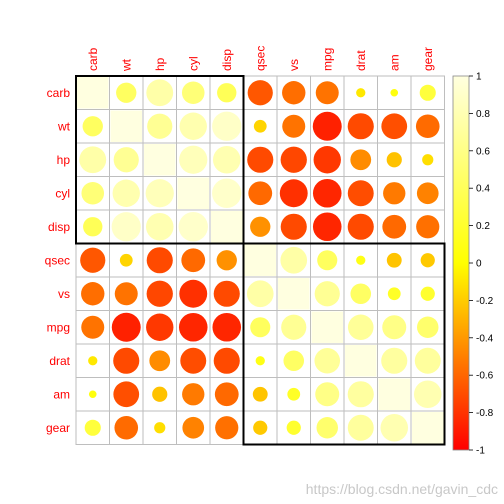  I want to click on colorbar-tick-label: 0.4, so click(483, 189).